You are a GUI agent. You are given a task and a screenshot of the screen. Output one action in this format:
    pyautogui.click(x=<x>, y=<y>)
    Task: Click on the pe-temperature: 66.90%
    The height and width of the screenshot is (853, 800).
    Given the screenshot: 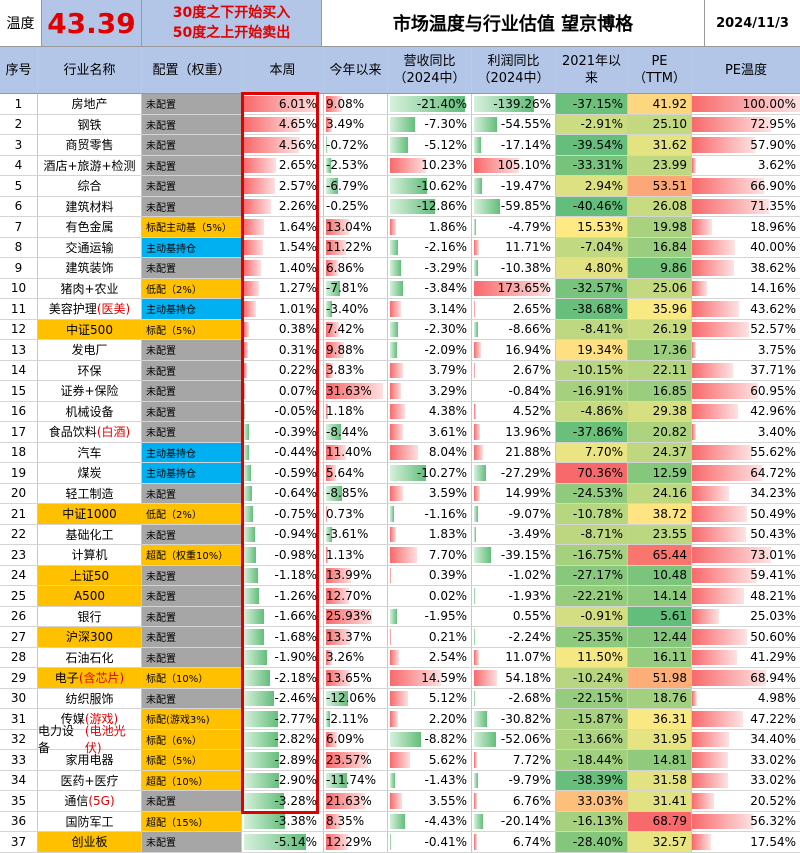 What is the action you would take?
    pyautogui.click(x=746, y=186)
    